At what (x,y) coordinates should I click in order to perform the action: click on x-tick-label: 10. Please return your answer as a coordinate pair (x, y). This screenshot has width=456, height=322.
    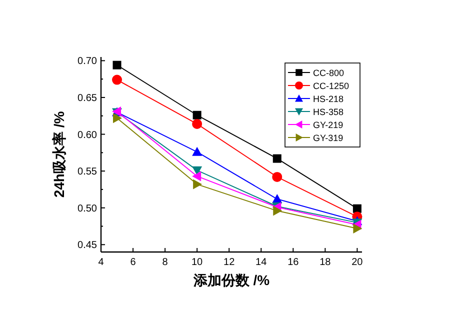
    Looking at the image, I should click on (198, 262).